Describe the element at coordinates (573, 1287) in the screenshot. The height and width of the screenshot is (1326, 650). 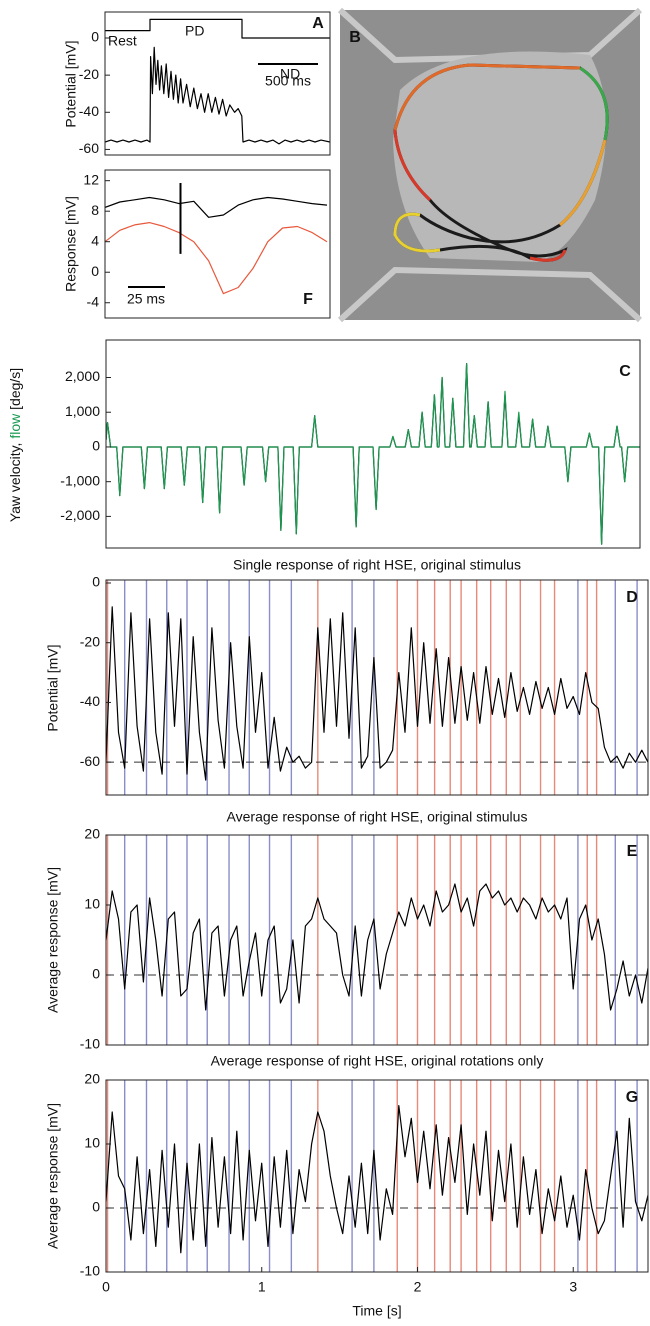
I see `x-tick-label: 3` at that location.